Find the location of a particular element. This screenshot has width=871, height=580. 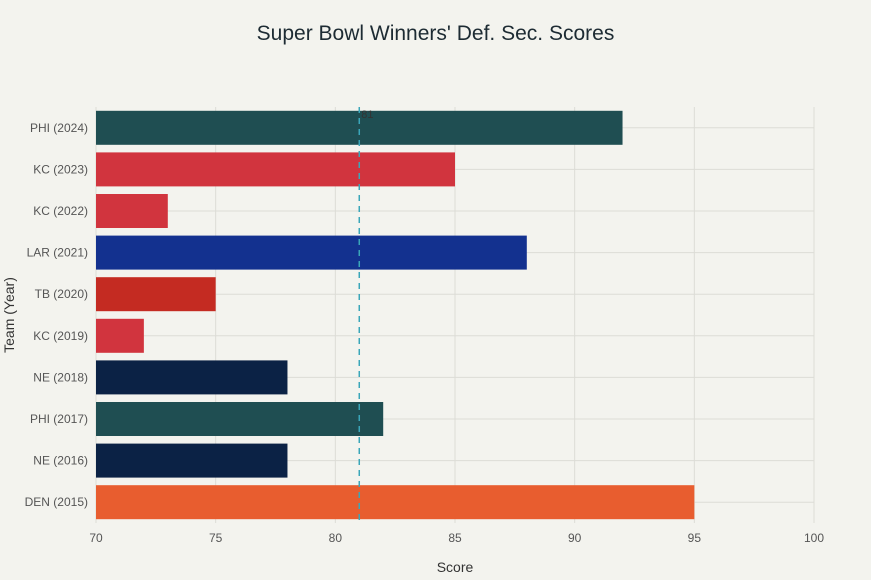

x-tick-label: 95 is located at coordinates (695, 538).